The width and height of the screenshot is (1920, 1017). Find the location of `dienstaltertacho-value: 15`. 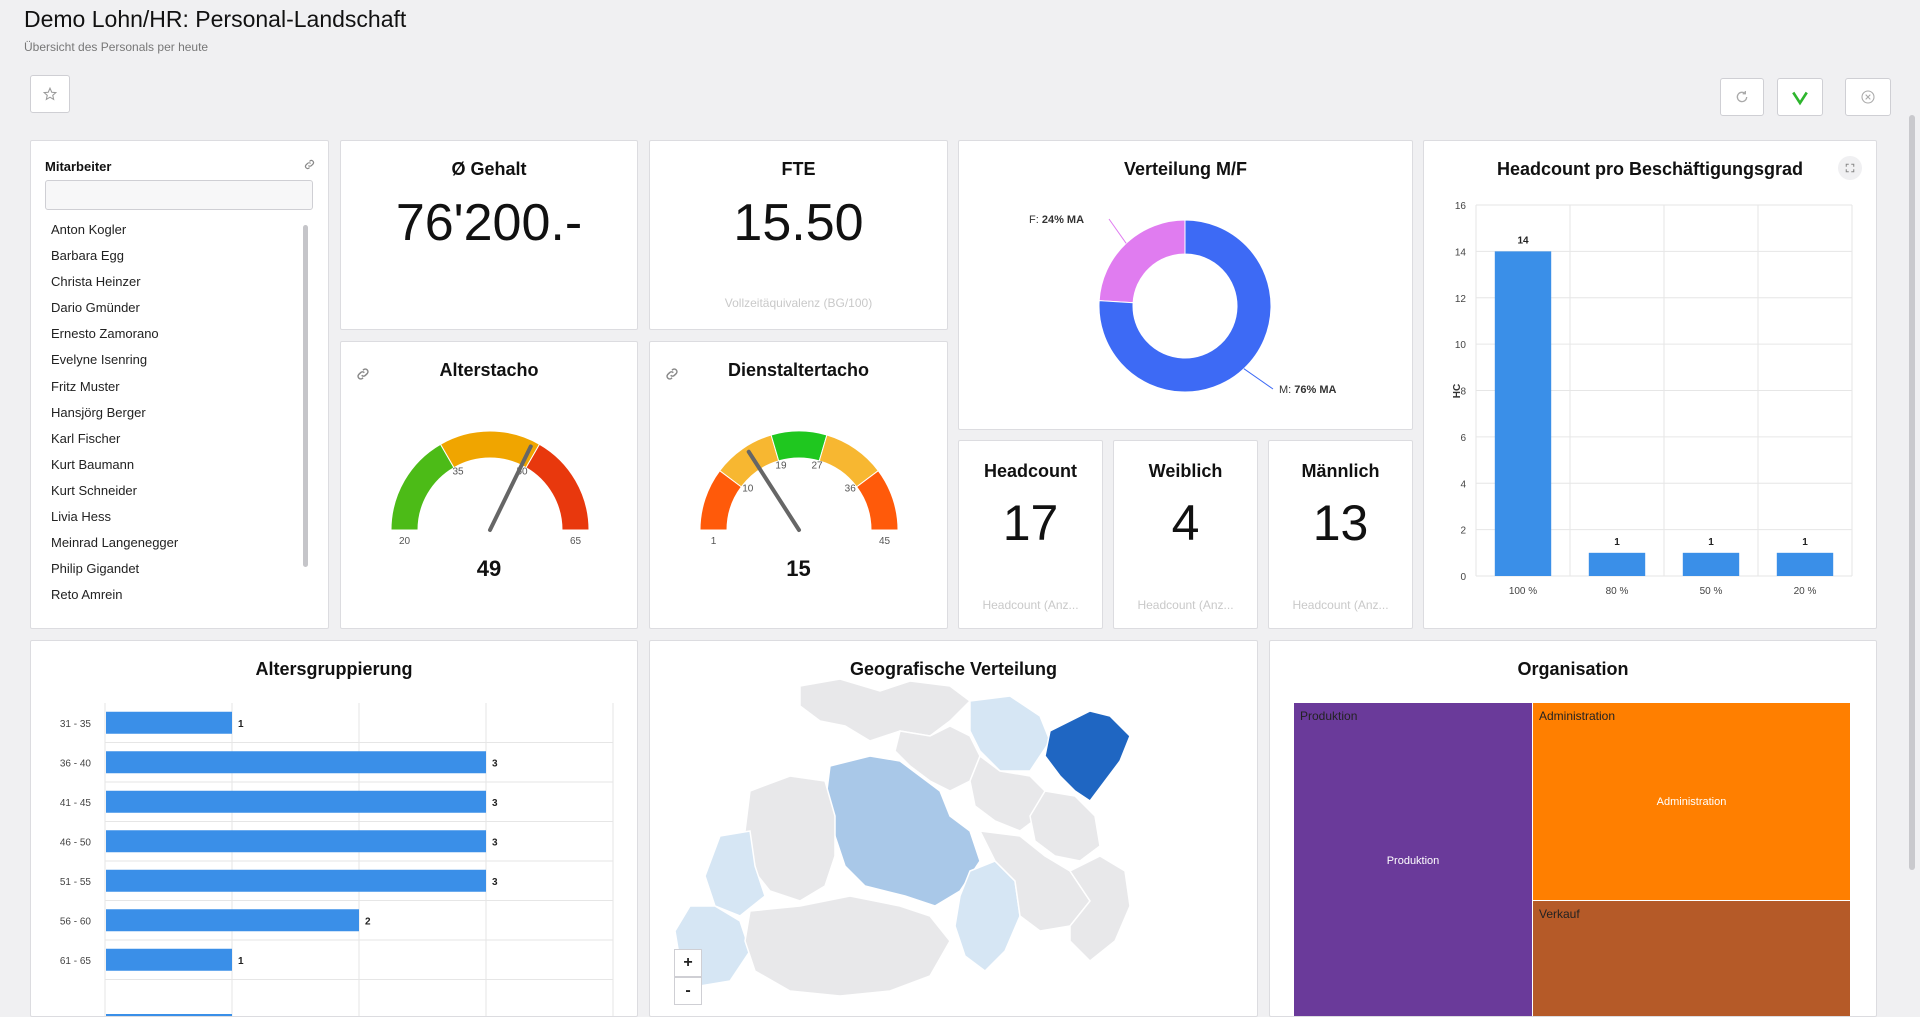

dienstaltertacho-value: 15 is located at coordinates (798, 568).